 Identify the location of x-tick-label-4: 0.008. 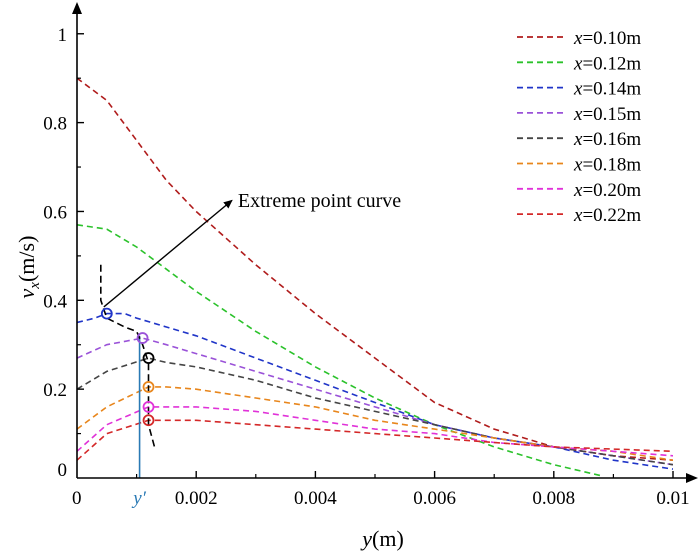
(553, 498).